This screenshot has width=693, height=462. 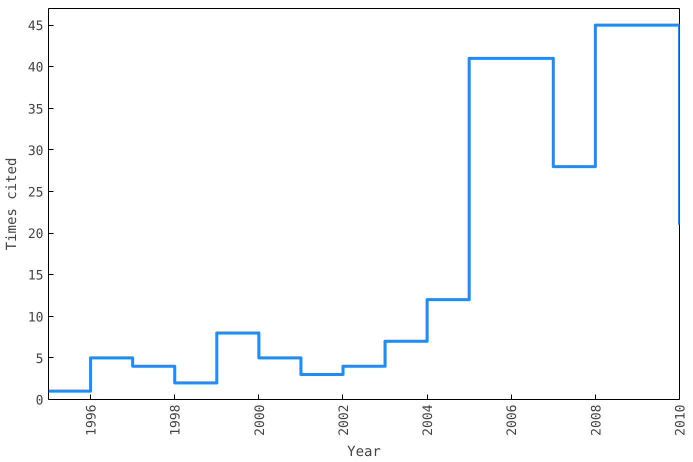 I want to click on y-tick-label: 35, so click(x=36, y=110).